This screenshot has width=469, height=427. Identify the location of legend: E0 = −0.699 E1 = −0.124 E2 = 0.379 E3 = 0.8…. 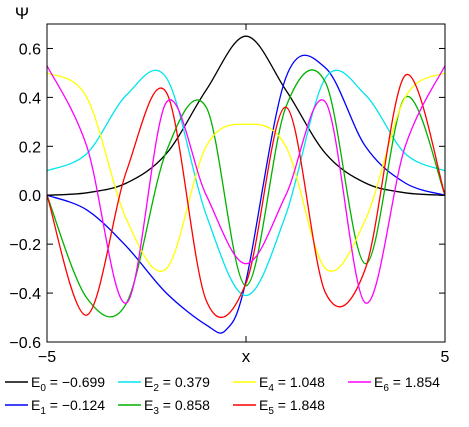
(222, 395).